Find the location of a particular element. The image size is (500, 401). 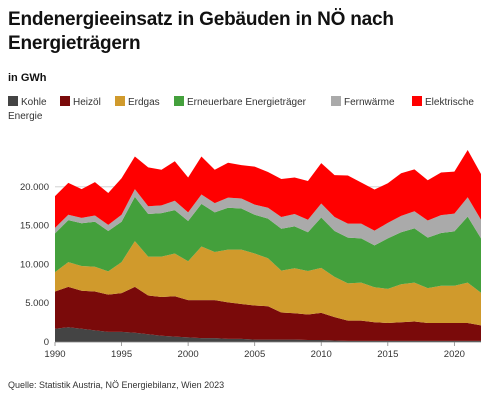

x-tick-label: 1990 is located at coordinates (54, 354).